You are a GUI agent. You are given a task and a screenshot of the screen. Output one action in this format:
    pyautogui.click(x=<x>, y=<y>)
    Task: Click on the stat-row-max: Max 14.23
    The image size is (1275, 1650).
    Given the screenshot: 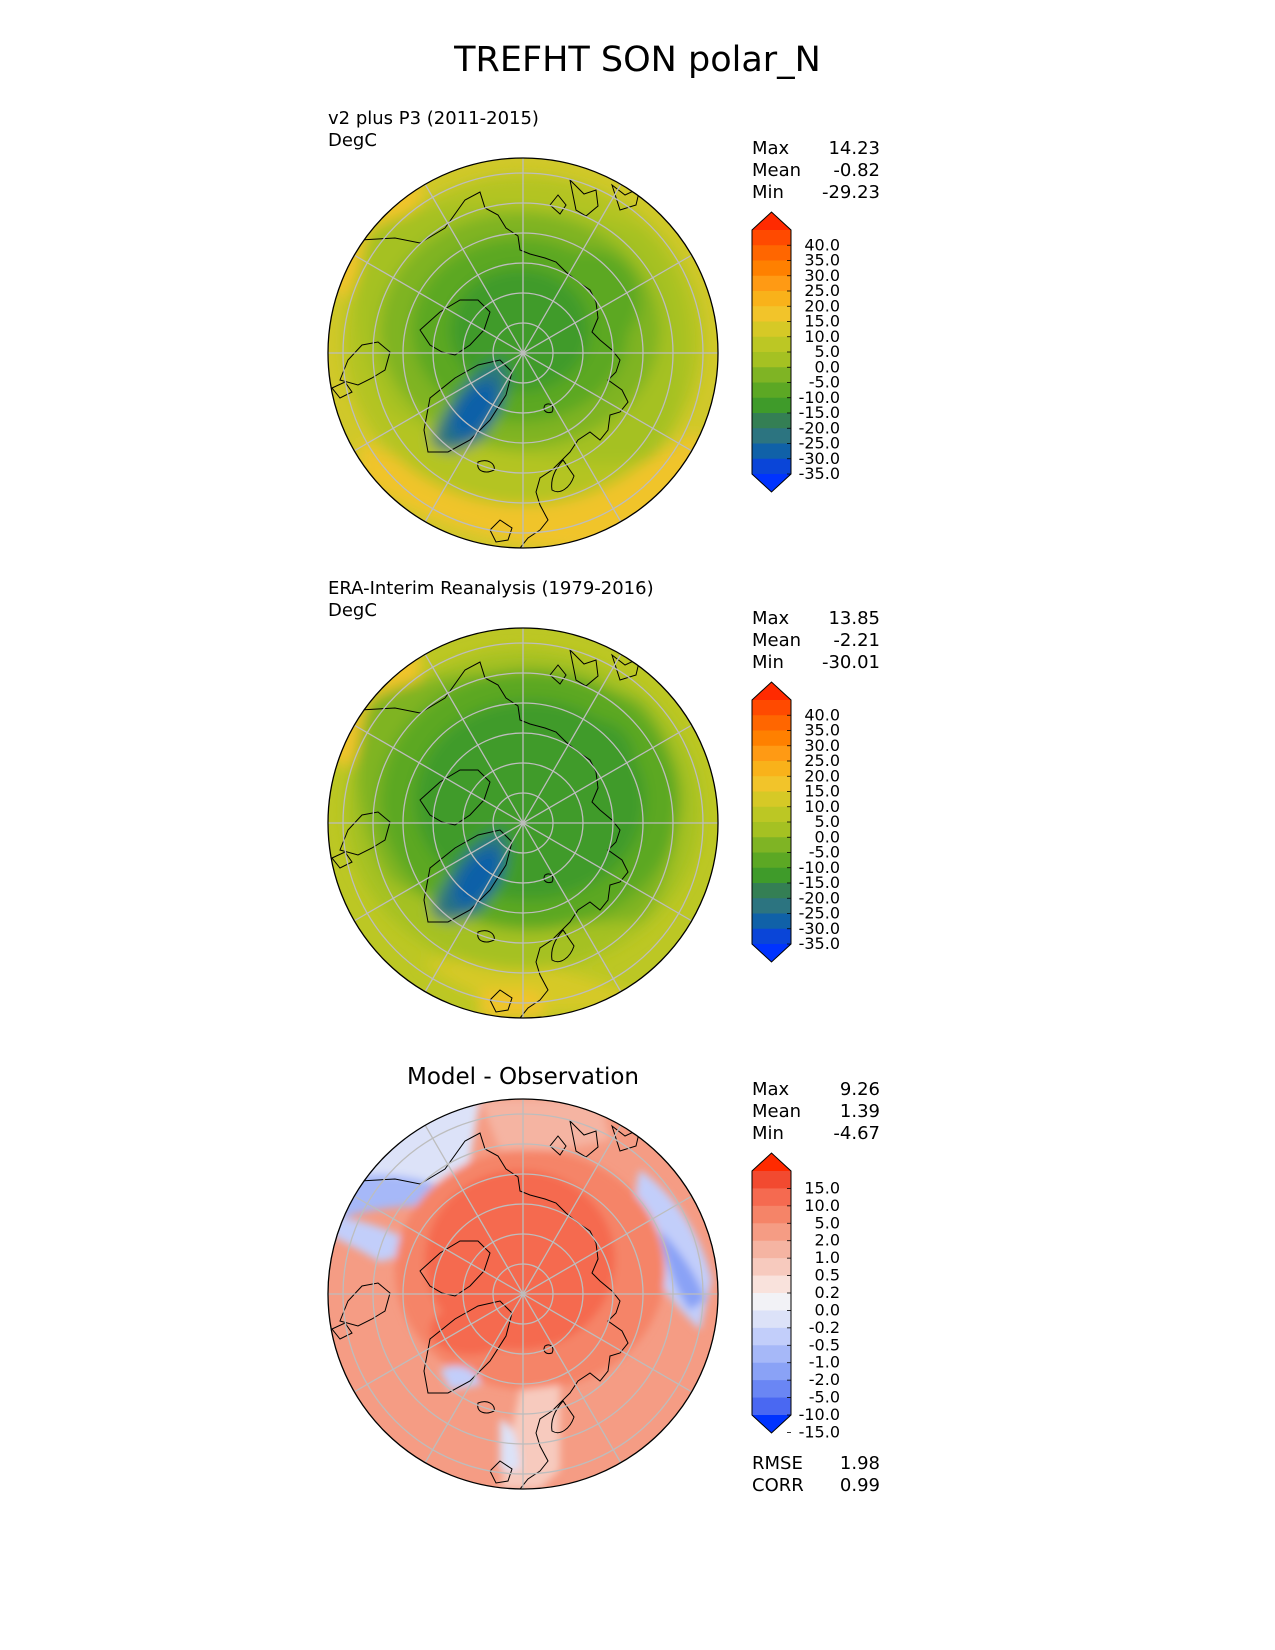 What is the action you would take?
    pyautogui.click(x=816, y=148)
    